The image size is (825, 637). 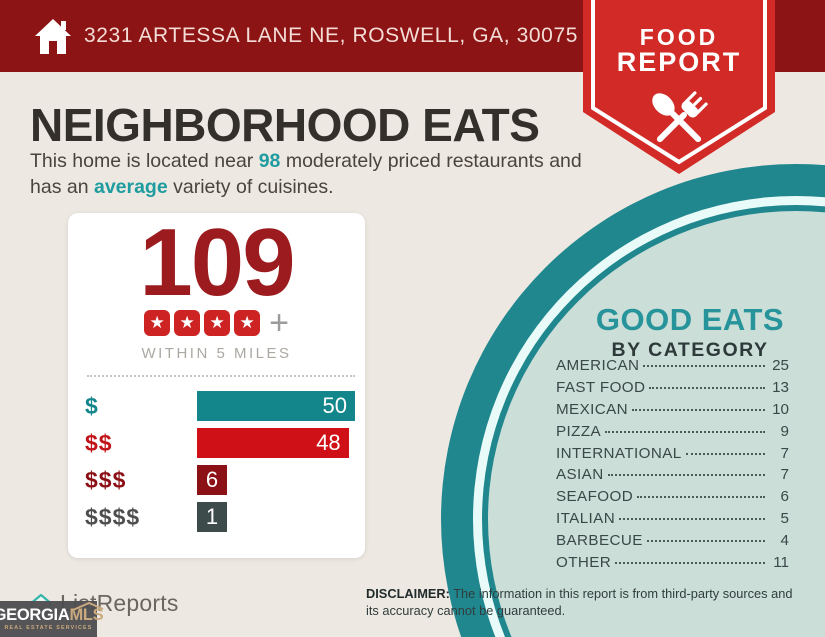 I want to click on price-tier-row: $$$$ 1, so click(x=216, y=517).